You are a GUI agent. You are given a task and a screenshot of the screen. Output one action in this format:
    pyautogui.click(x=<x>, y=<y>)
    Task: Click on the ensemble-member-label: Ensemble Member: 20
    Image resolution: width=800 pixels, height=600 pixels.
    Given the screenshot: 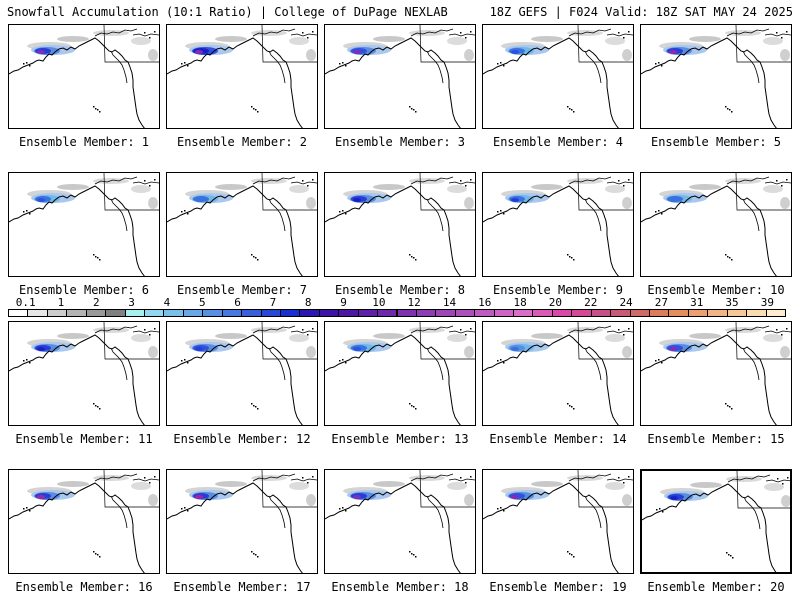 What is the action you would take?
    pyautogui.click(x=716, y=587)
    